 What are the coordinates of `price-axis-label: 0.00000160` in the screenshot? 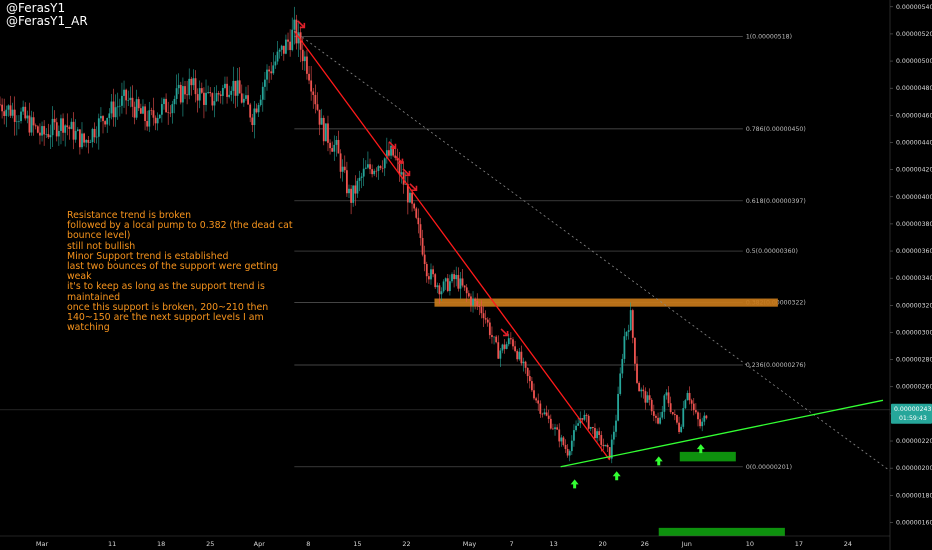 It's located at (914, 522).